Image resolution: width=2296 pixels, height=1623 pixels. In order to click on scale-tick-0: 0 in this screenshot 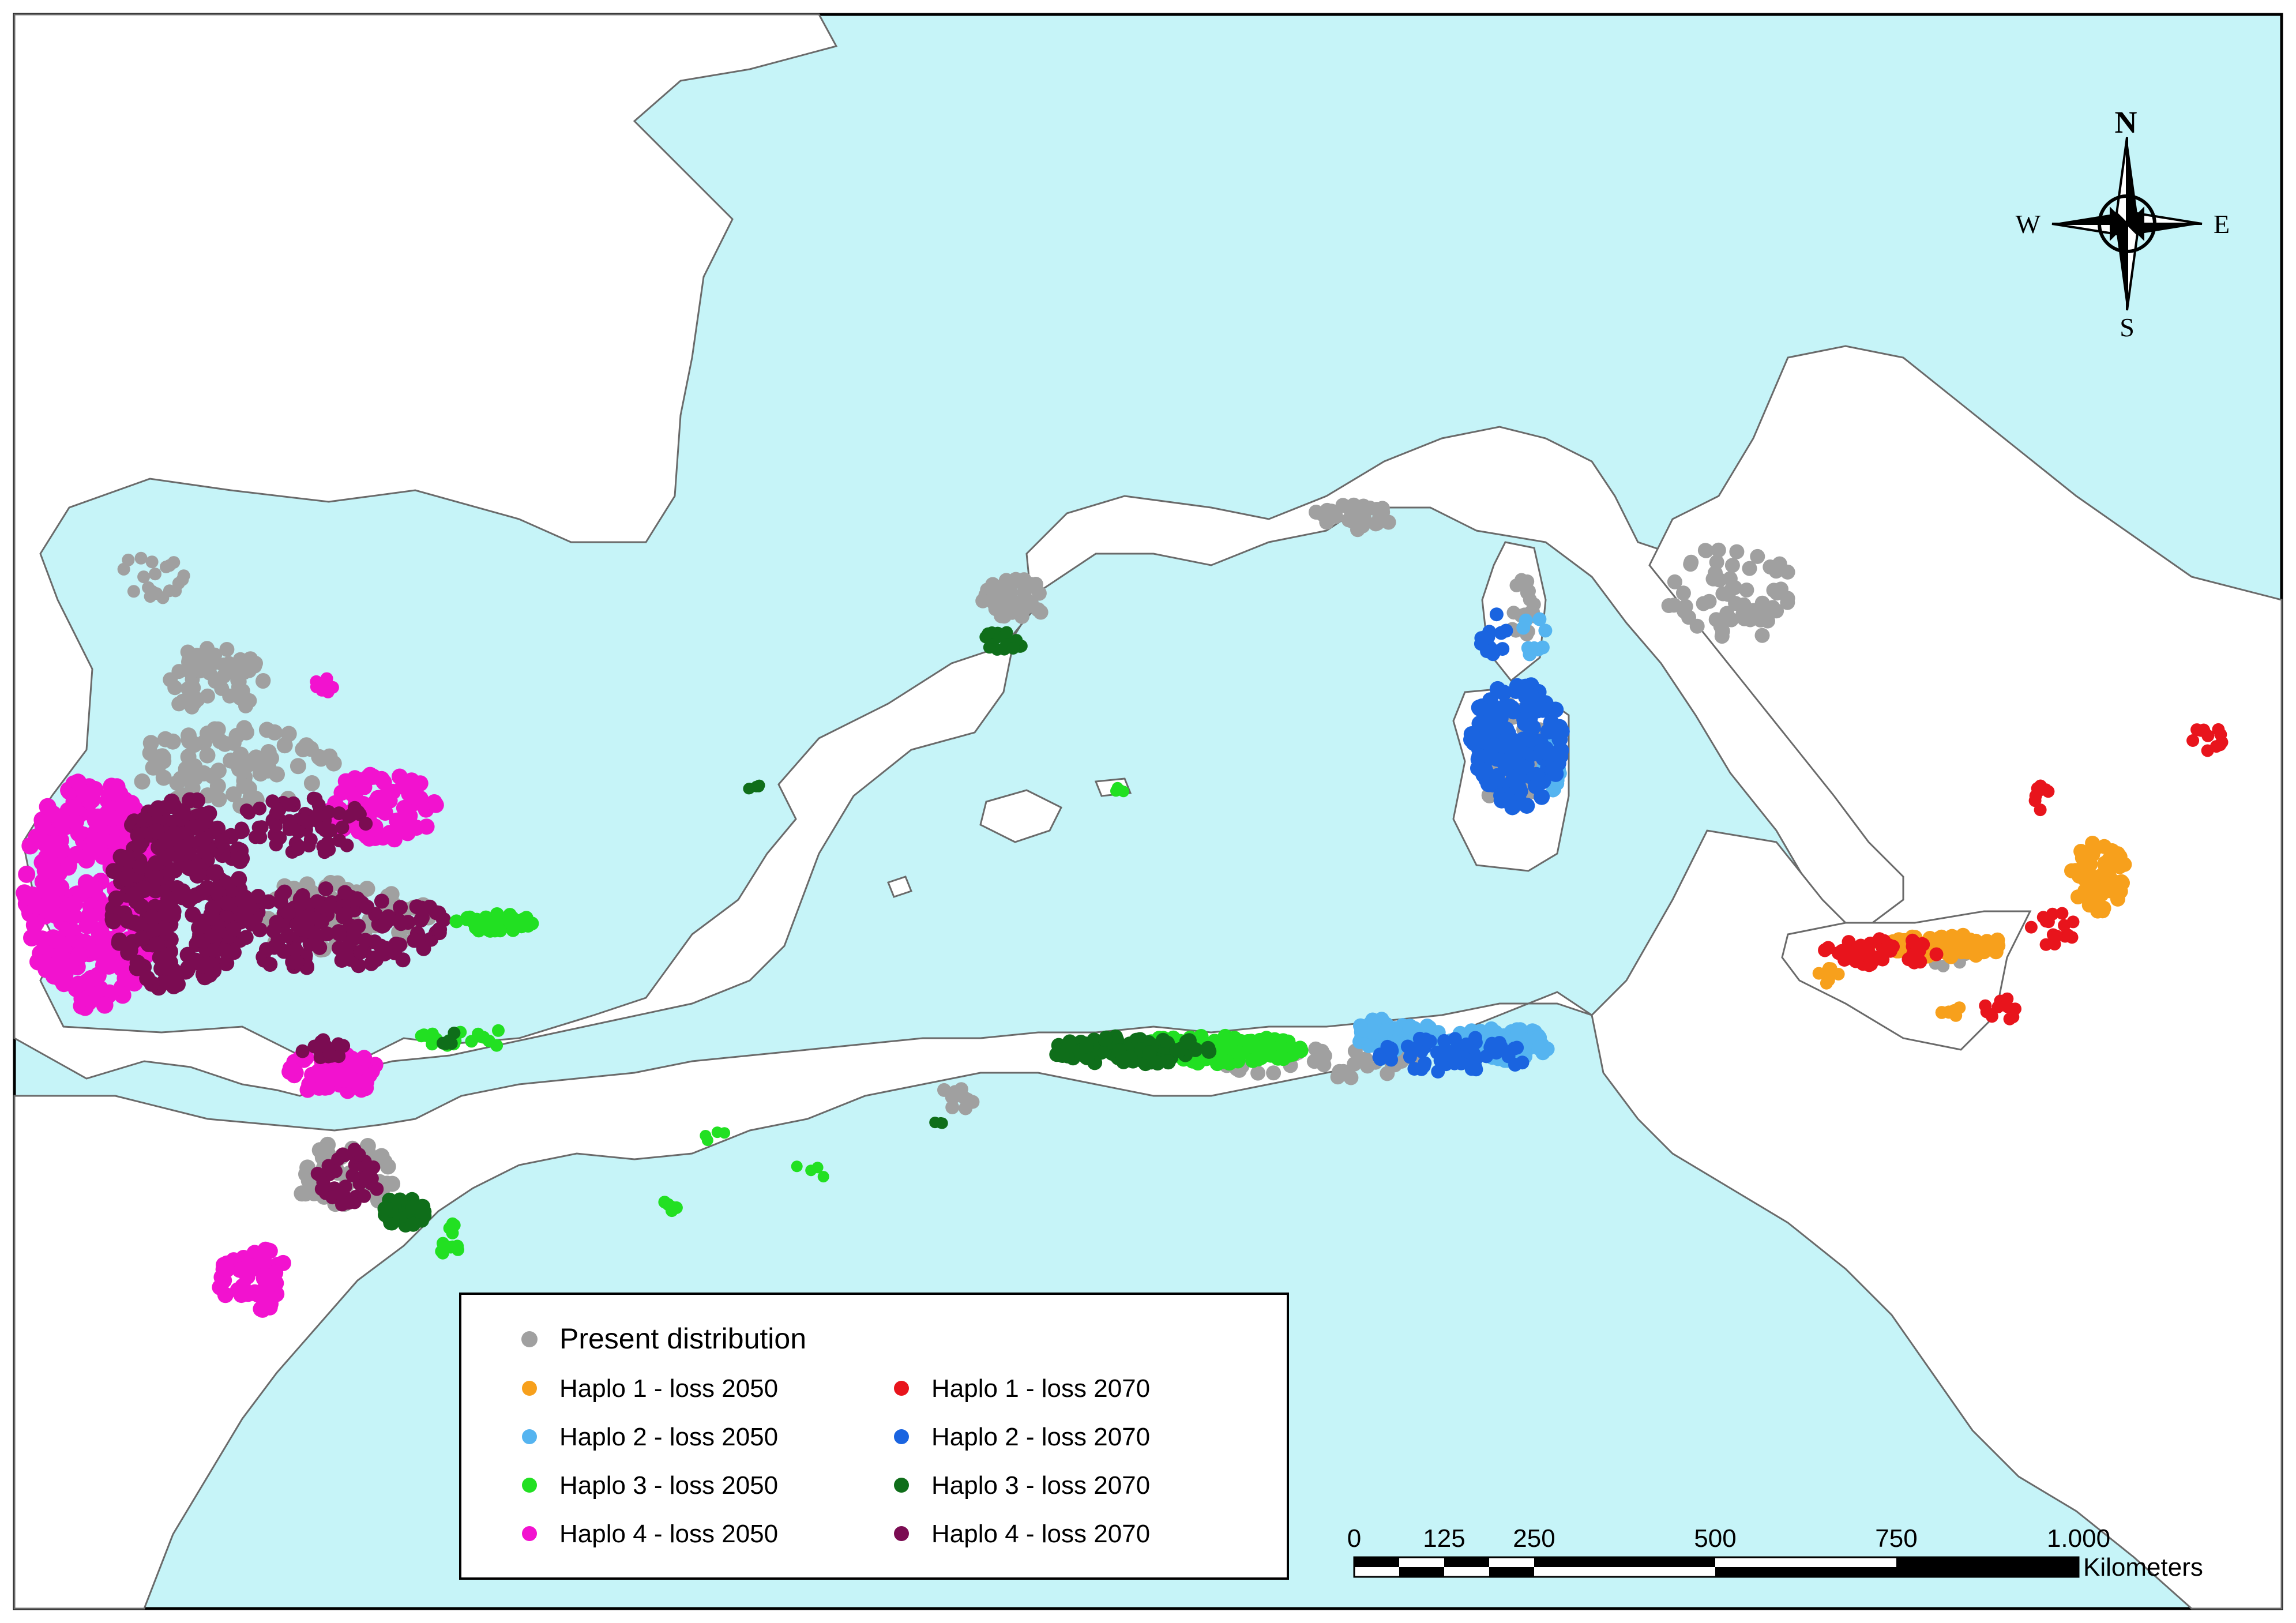, I will do `click(1354, 1538)`.